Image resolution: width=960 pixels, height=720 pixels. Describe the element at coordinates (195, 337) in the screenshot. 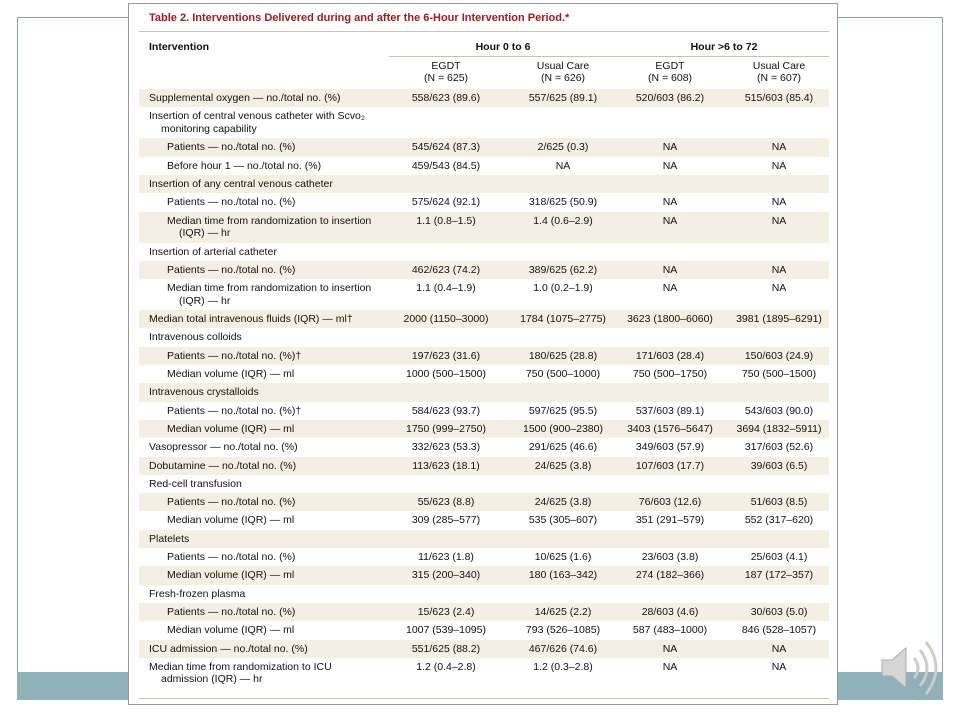

I see `row-label: Intravenous colloids` at that location.